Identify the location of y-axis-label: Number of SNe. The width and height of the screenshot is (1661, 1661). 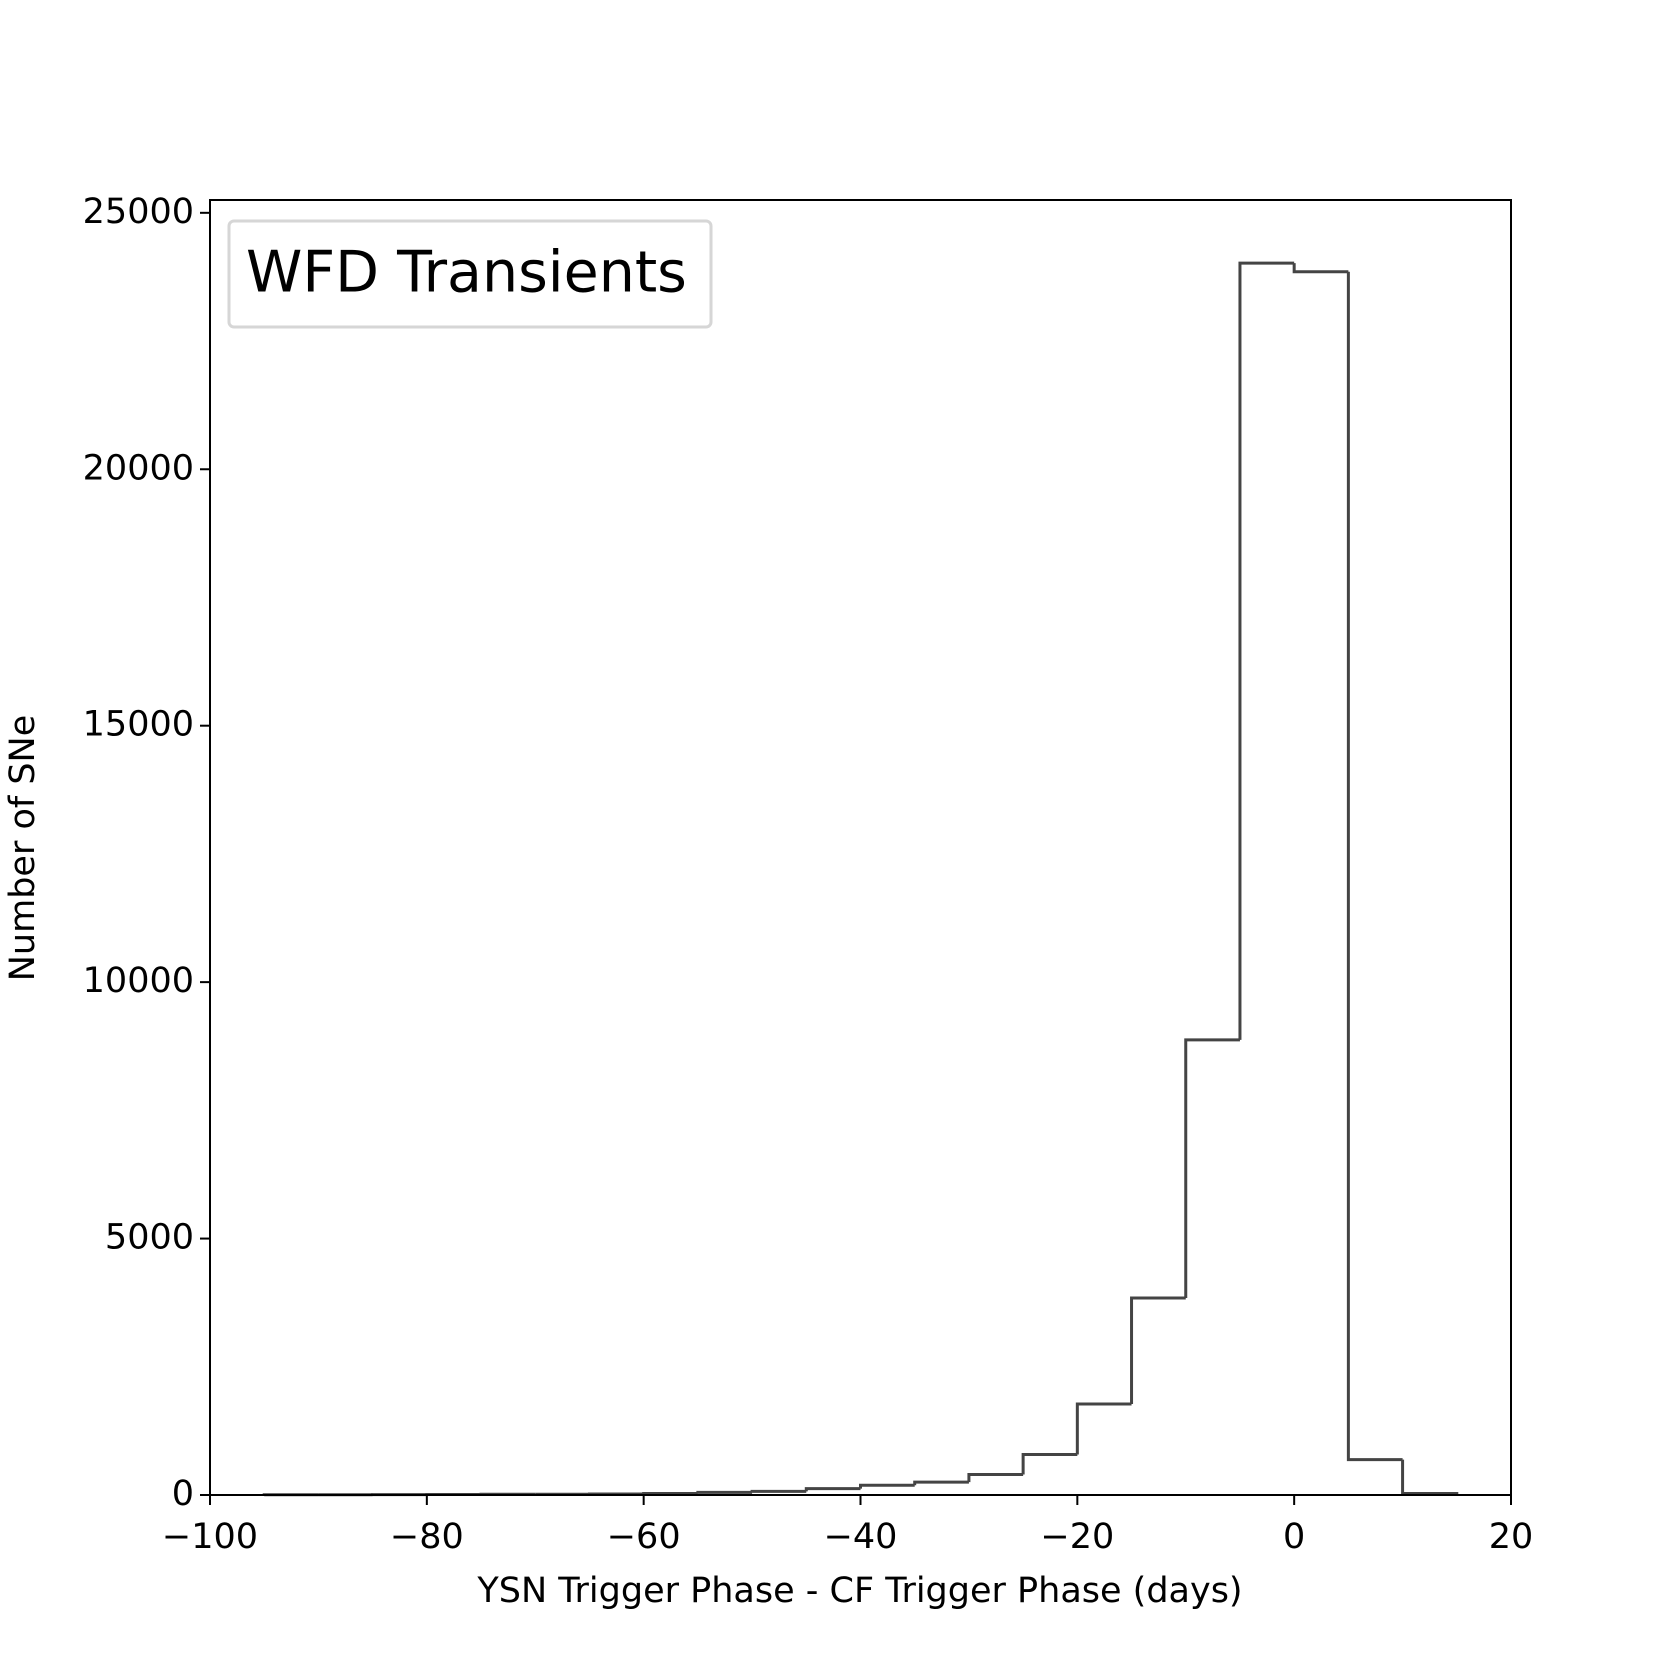
(23, 848).